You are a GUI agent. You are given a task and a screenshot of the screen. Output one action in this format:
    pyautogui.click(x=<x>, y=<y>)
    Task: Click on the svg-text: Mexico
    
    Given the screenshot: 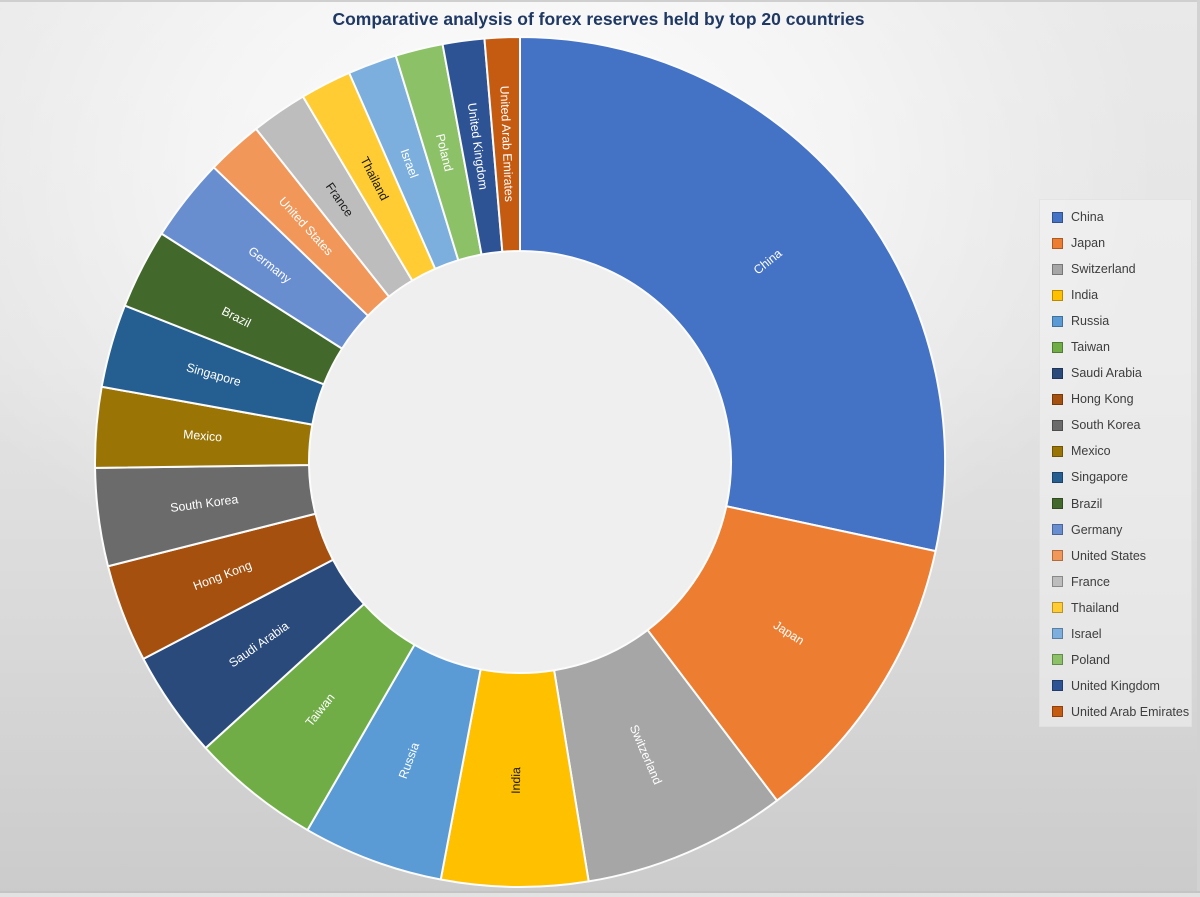 What is the action you would take?
    pyautogui.click(x=203, y=435)
    